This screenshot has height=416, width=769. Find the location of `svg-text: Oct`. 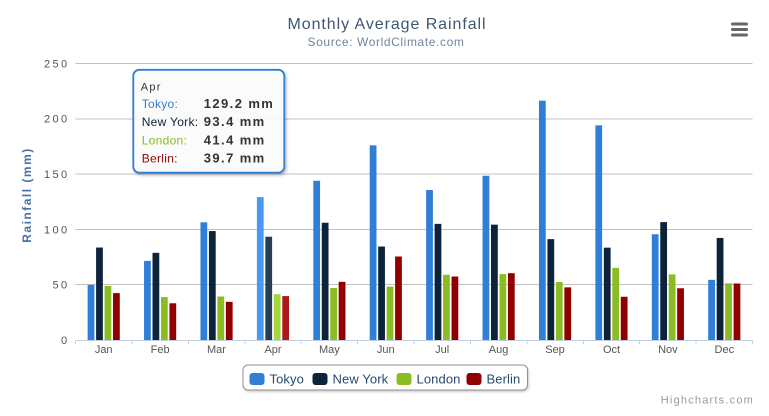

svg-text: Oct is located at coordinates (611, 350).